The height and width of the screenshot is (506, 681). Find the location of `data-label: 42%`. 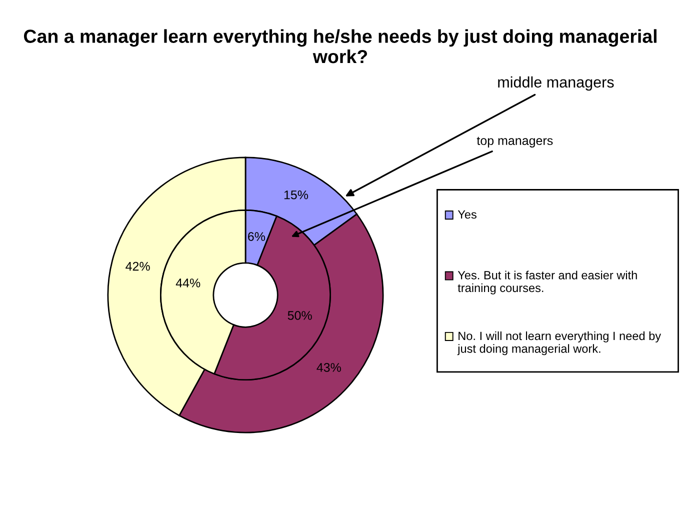

data-label: 42% is located at coordinates (138, 266).